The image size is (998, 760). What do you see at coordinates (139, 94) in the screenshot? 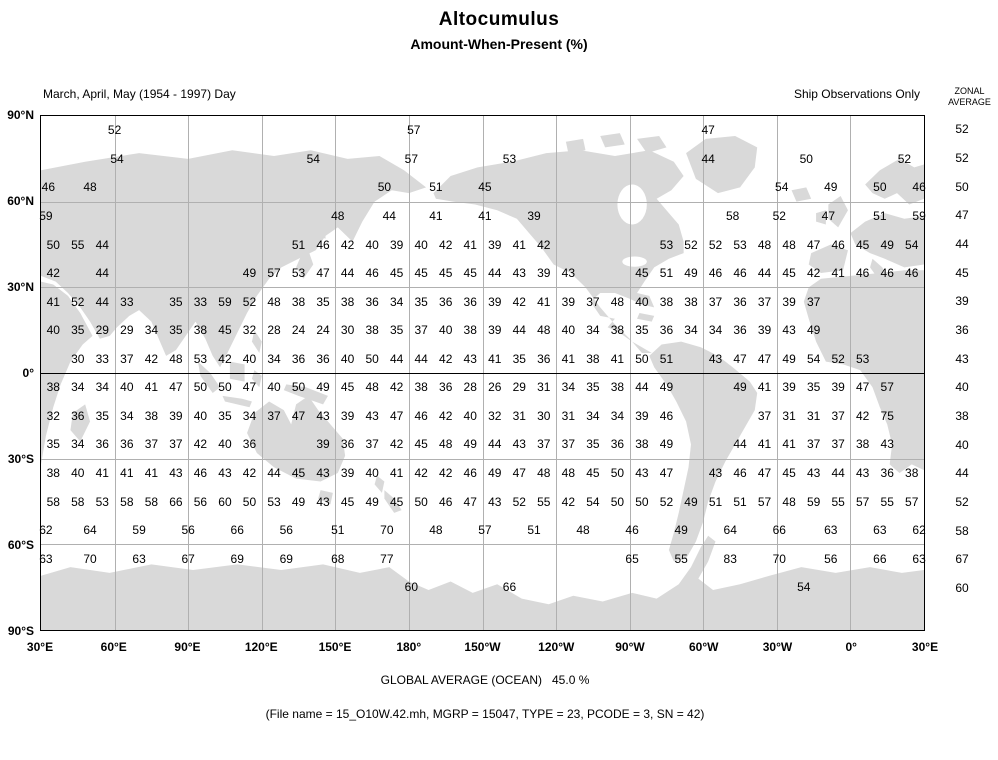
I see `season-period-label: March, April, May (1954 - 1997) Day` at bounding box center [139, 94].